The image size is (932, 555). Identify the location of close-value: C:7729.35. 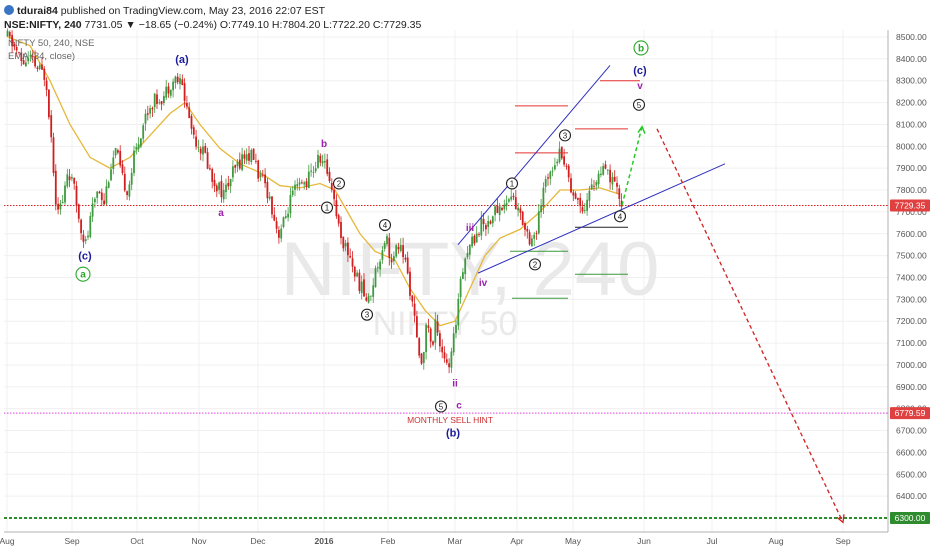
(397, 25).